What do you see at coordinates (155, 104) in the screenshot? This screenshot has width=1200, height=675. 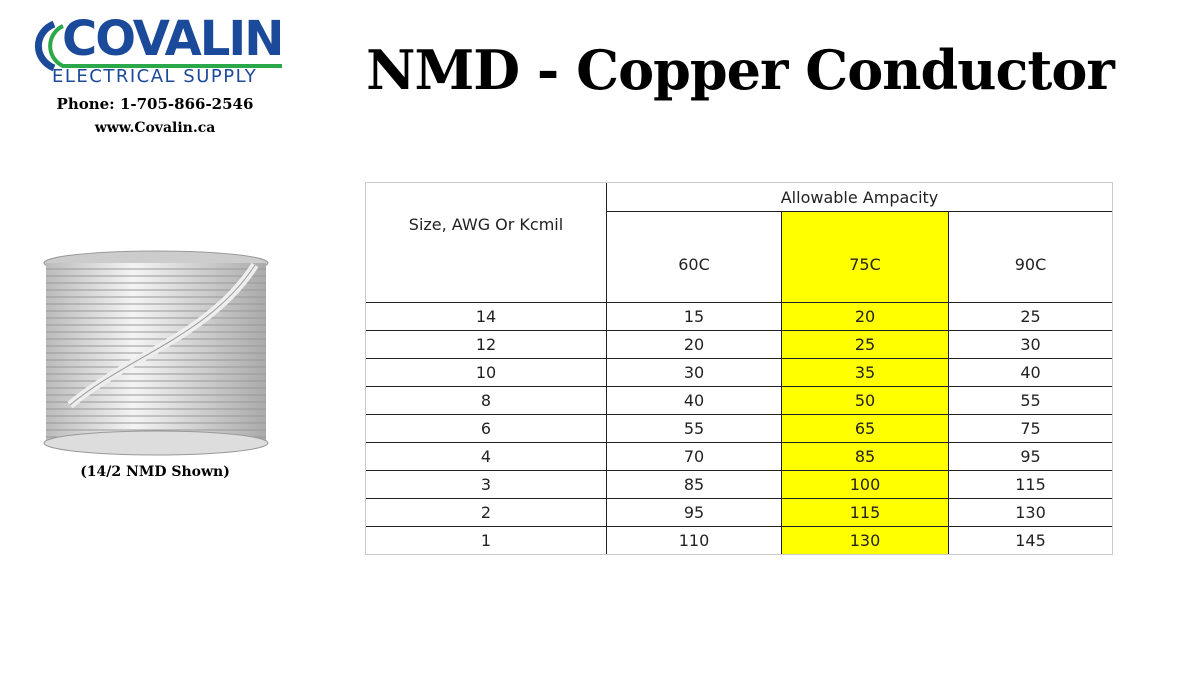 I see `phone-number: Phone: 1-705-866-2546` at bounding box center [155, 104].